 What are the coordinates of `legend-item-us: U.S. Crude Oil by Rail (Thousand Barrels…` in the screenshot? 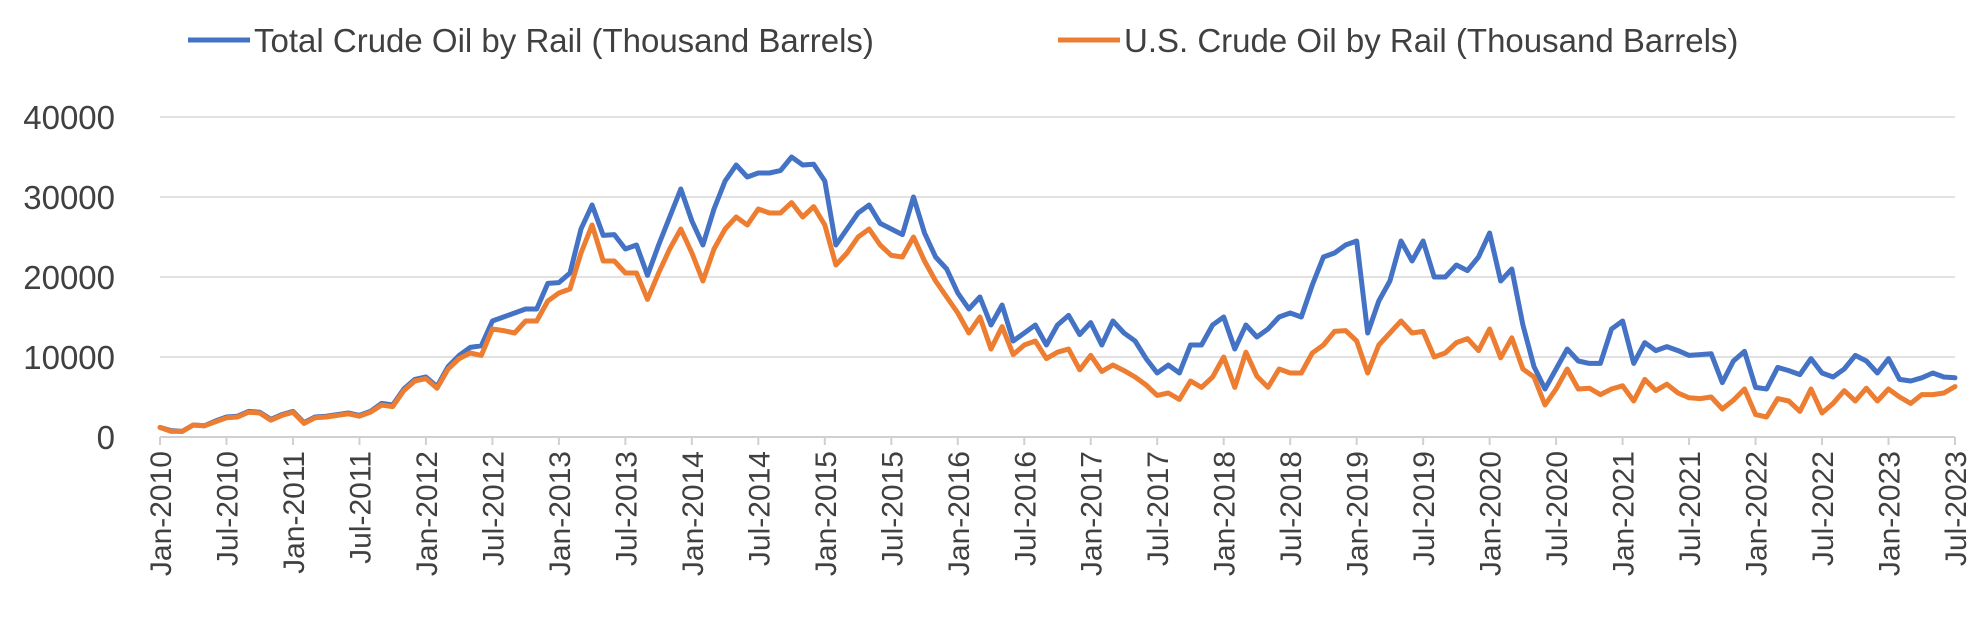 It's located at (1398, 40).